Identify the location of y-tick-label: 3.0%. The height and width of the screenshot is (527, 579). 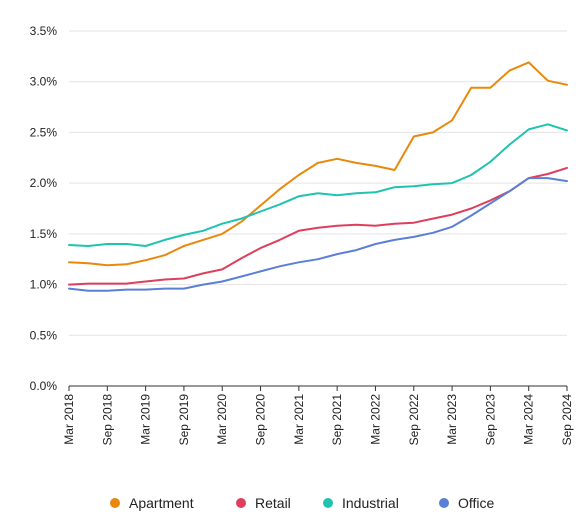
(44, 82).